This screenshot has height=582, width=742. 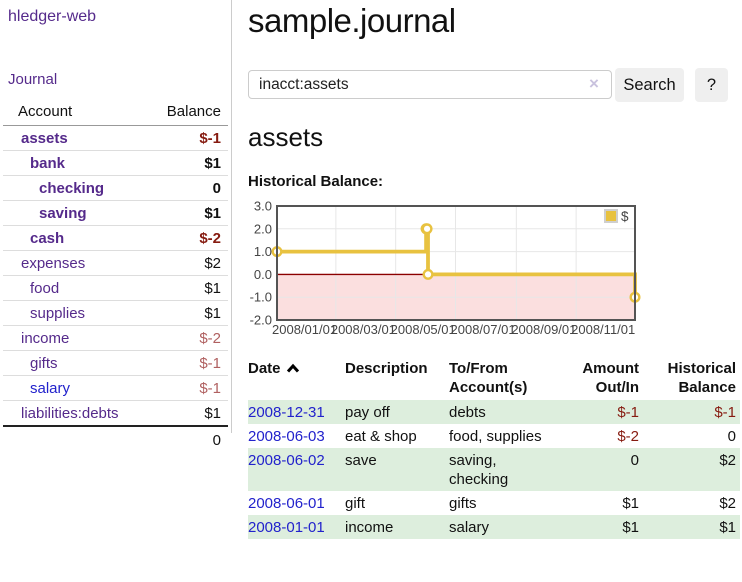 I want to click on account-row: liabilities:debts $1, so click(x=115, y=413).